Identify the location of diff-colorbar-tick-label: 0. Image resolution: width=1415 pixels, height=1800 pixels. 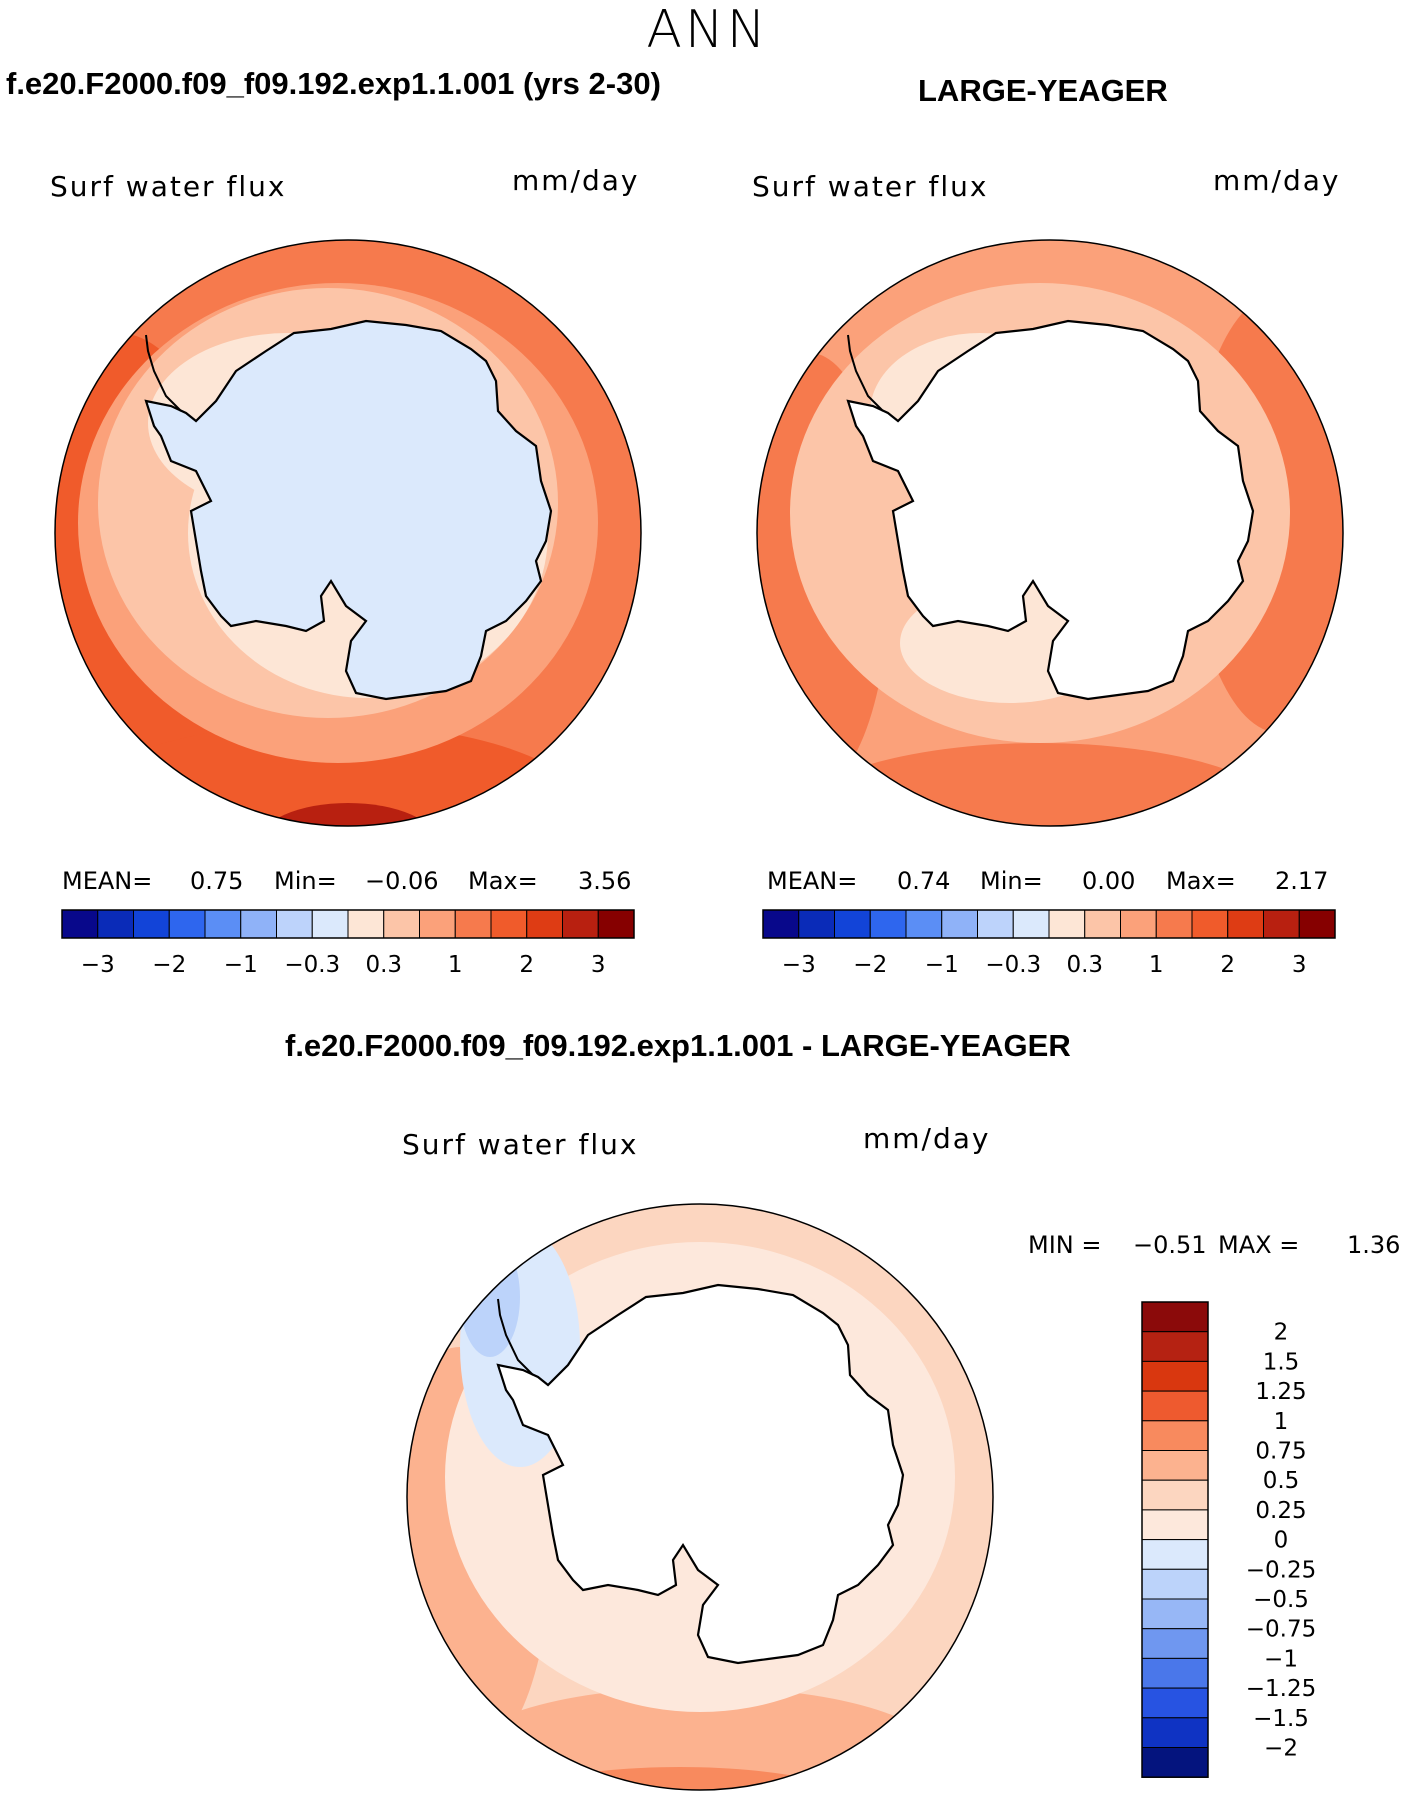
(1281, 1541).